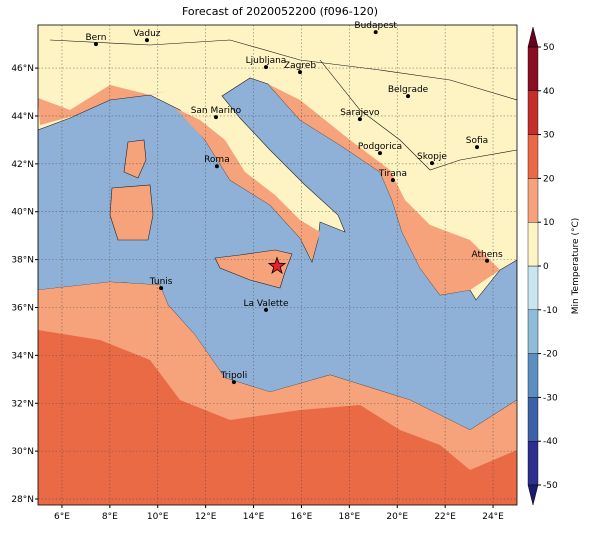 This screenshot has height=533, width=592. Describe the element at coordinates (300, 66) in the screenshot. I see `city-label: Zagreb` at that location.